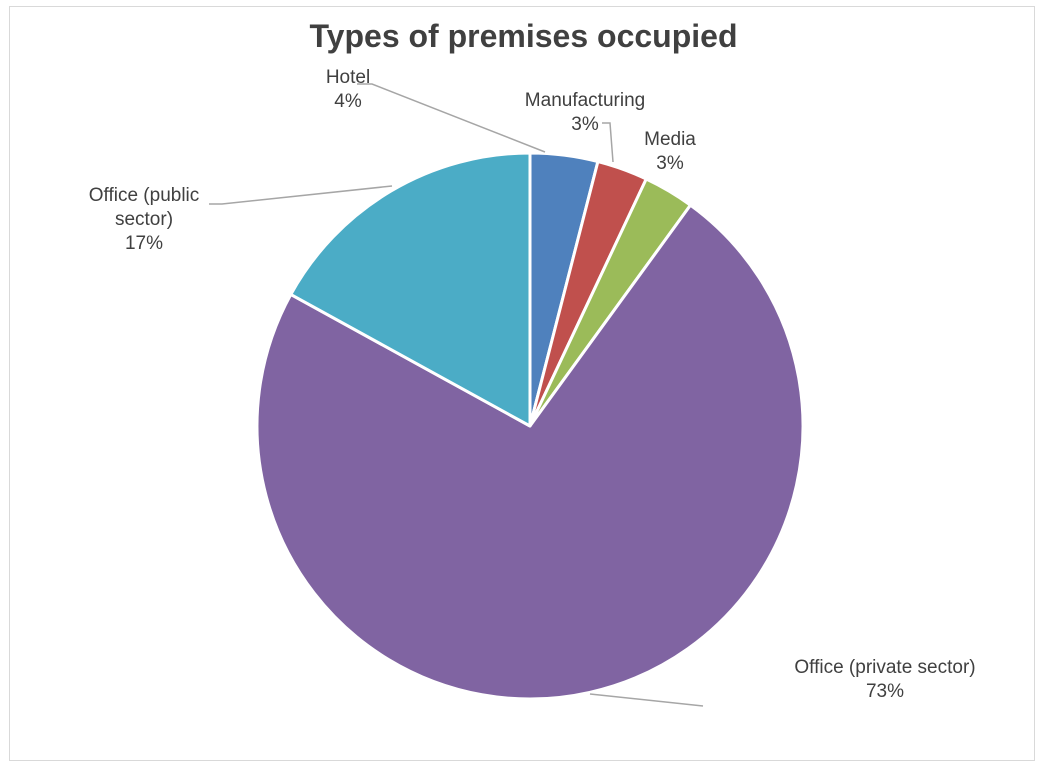 Image resolution: width=1047 pixels, height=770 pixels. Describe the element at coordinates (670, 139) in the screenshot. I see `data-label-name: Media` at that location.